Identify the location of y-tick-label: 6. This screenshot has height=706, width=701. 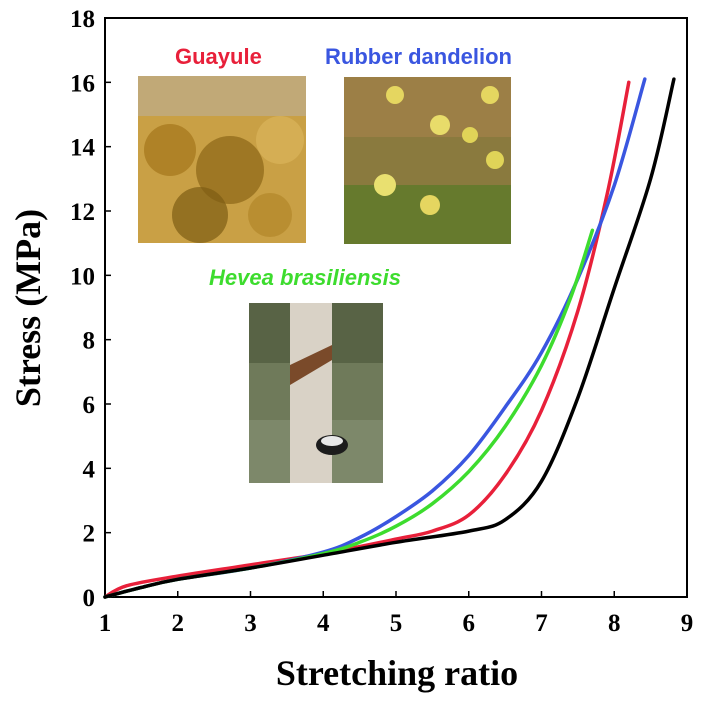
(89, 405).